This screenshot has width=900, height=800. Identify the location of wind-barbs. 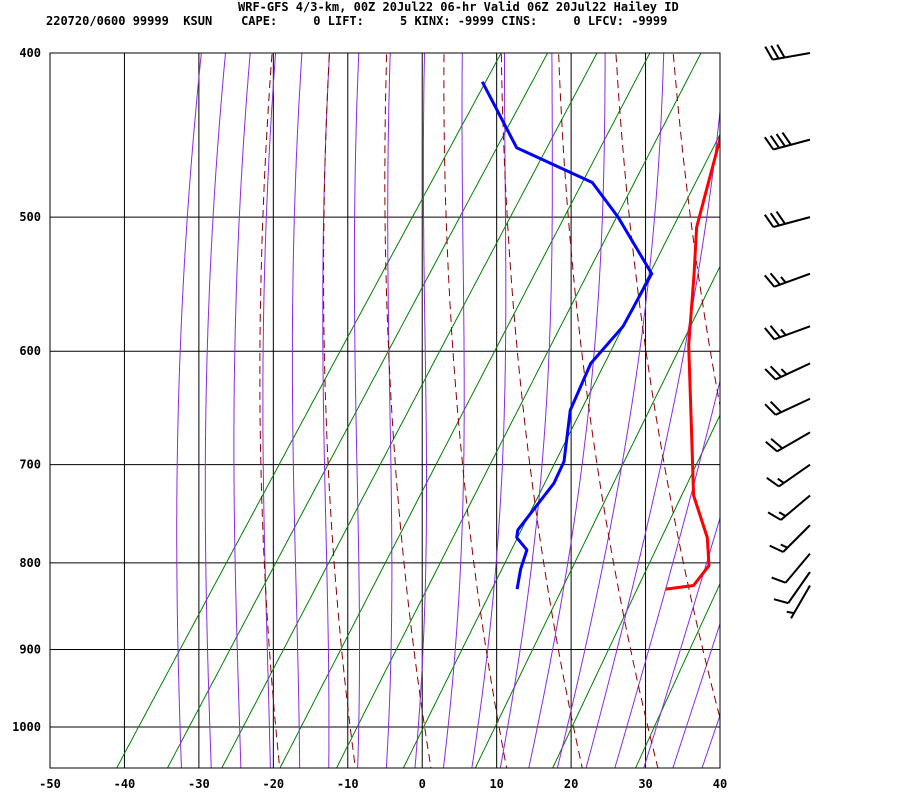
(787, 331).